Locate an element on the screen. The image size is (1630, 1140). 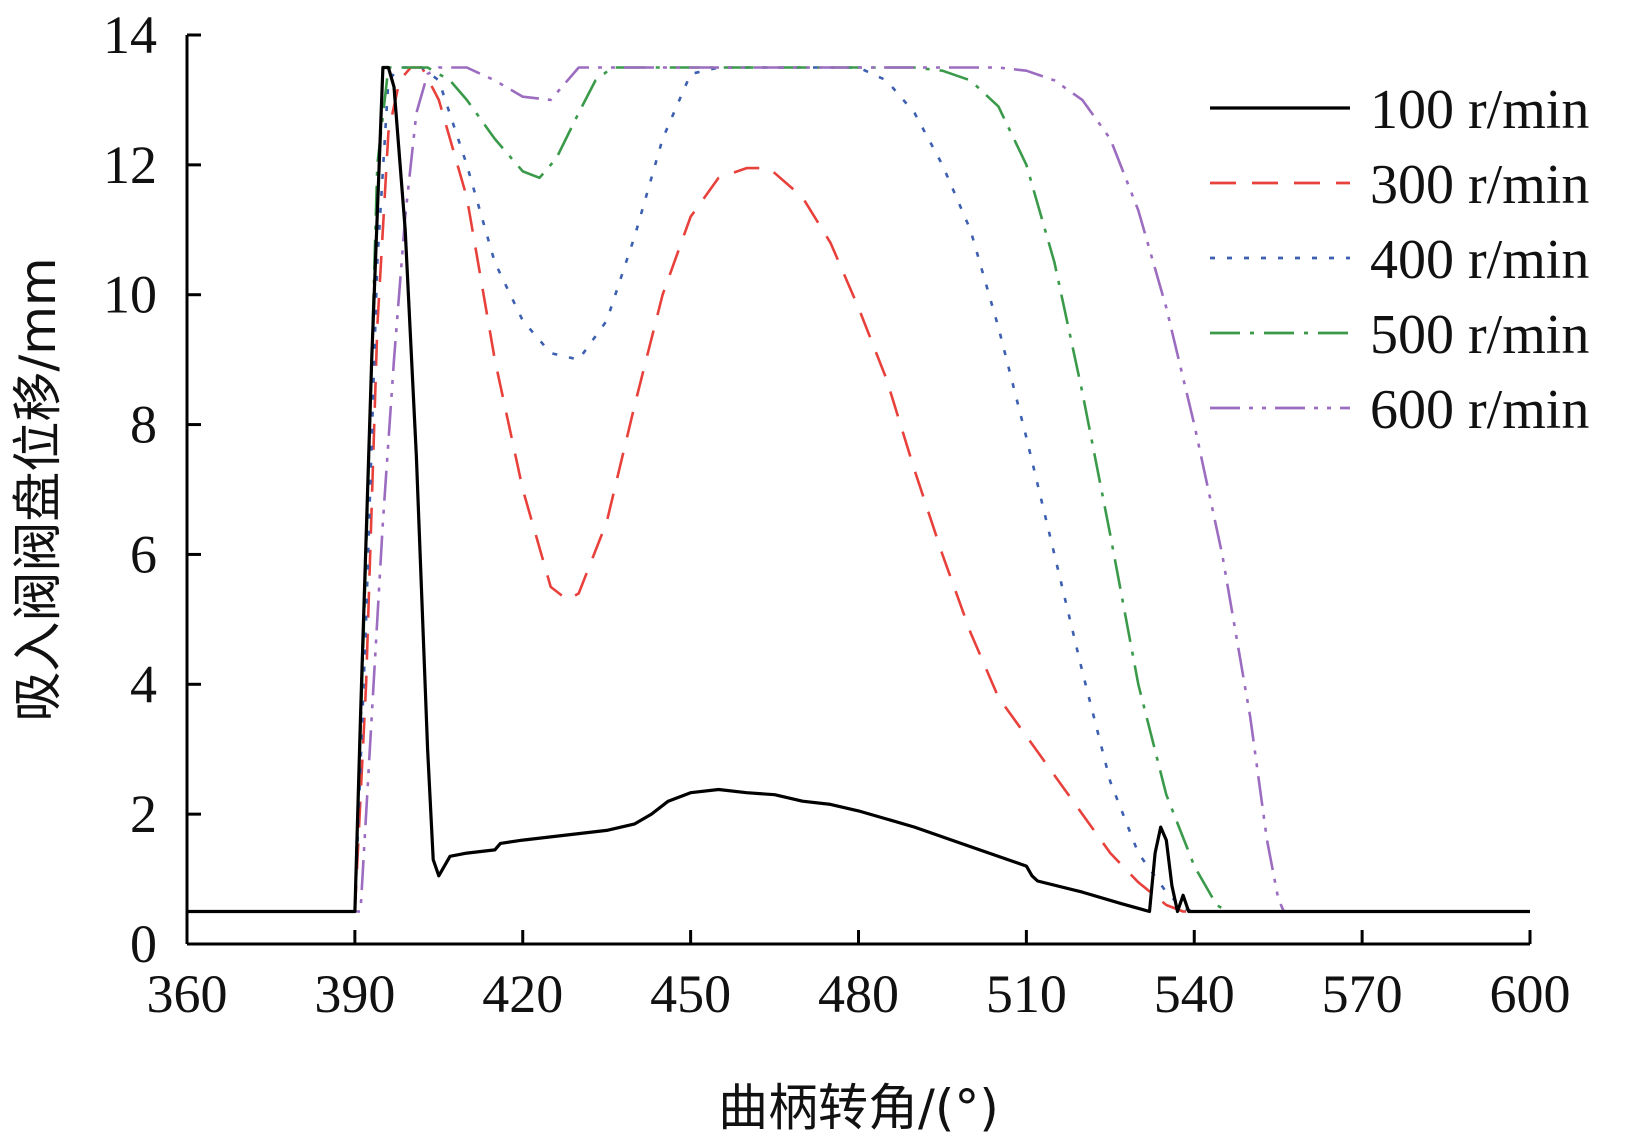
x-tick-label: 600 is located at coordinates (1530, 994).